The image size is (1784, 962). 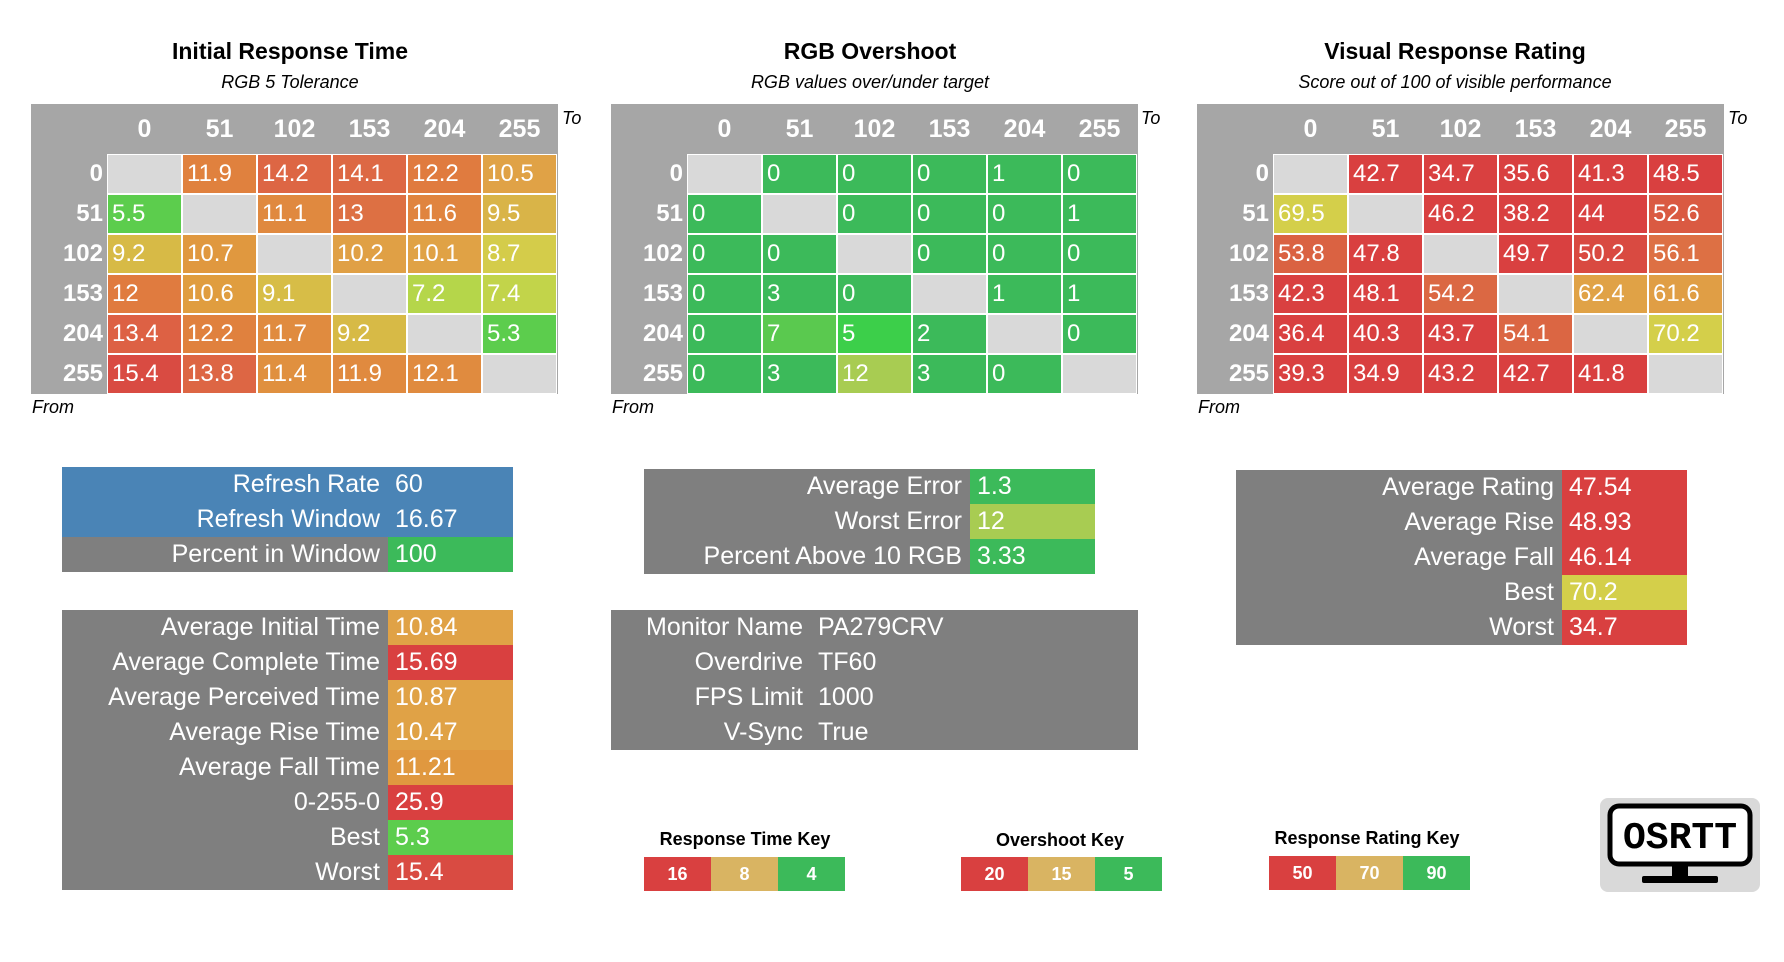 What do you see at coordinates (444, 374) in the screenshot?
I see `matrix-cell: 12.1` at bounding box center [444, 374].